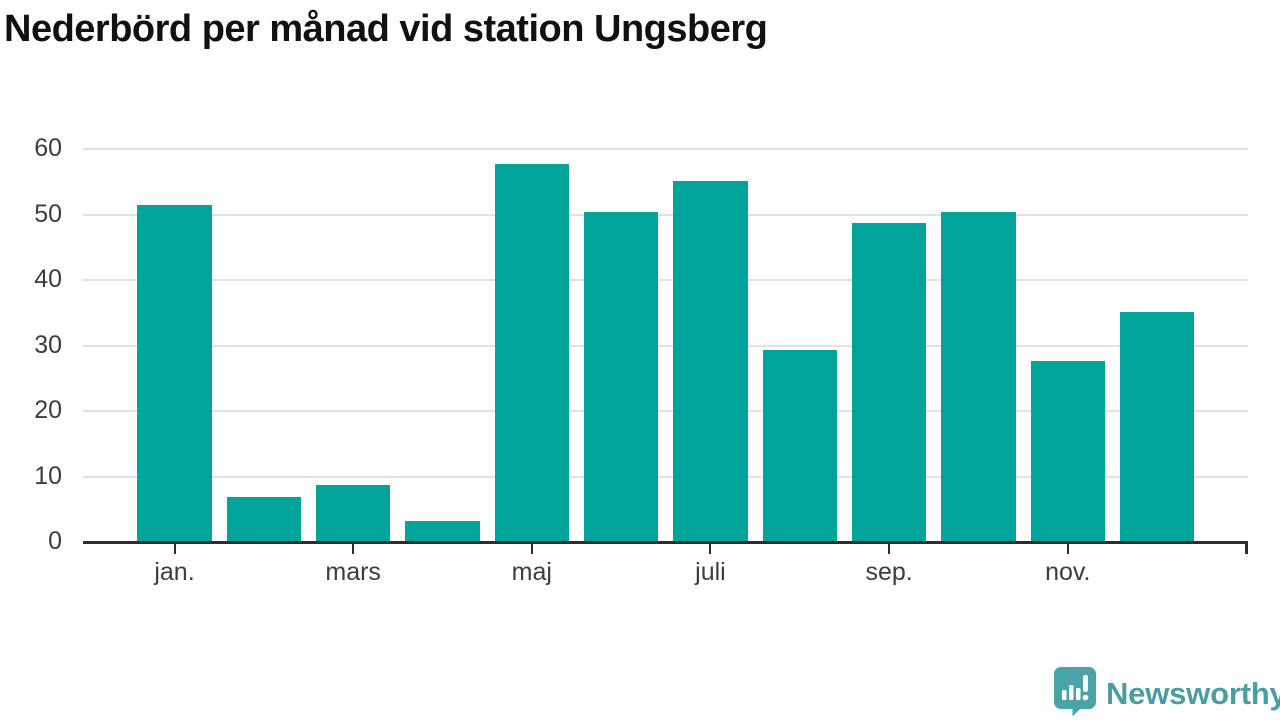 The image size is (1280, 720). What do you see at coordinates (174, 572) in the screenshot?
I see `x-axis-label-jan: jan.` at bounding box center [174, 572].